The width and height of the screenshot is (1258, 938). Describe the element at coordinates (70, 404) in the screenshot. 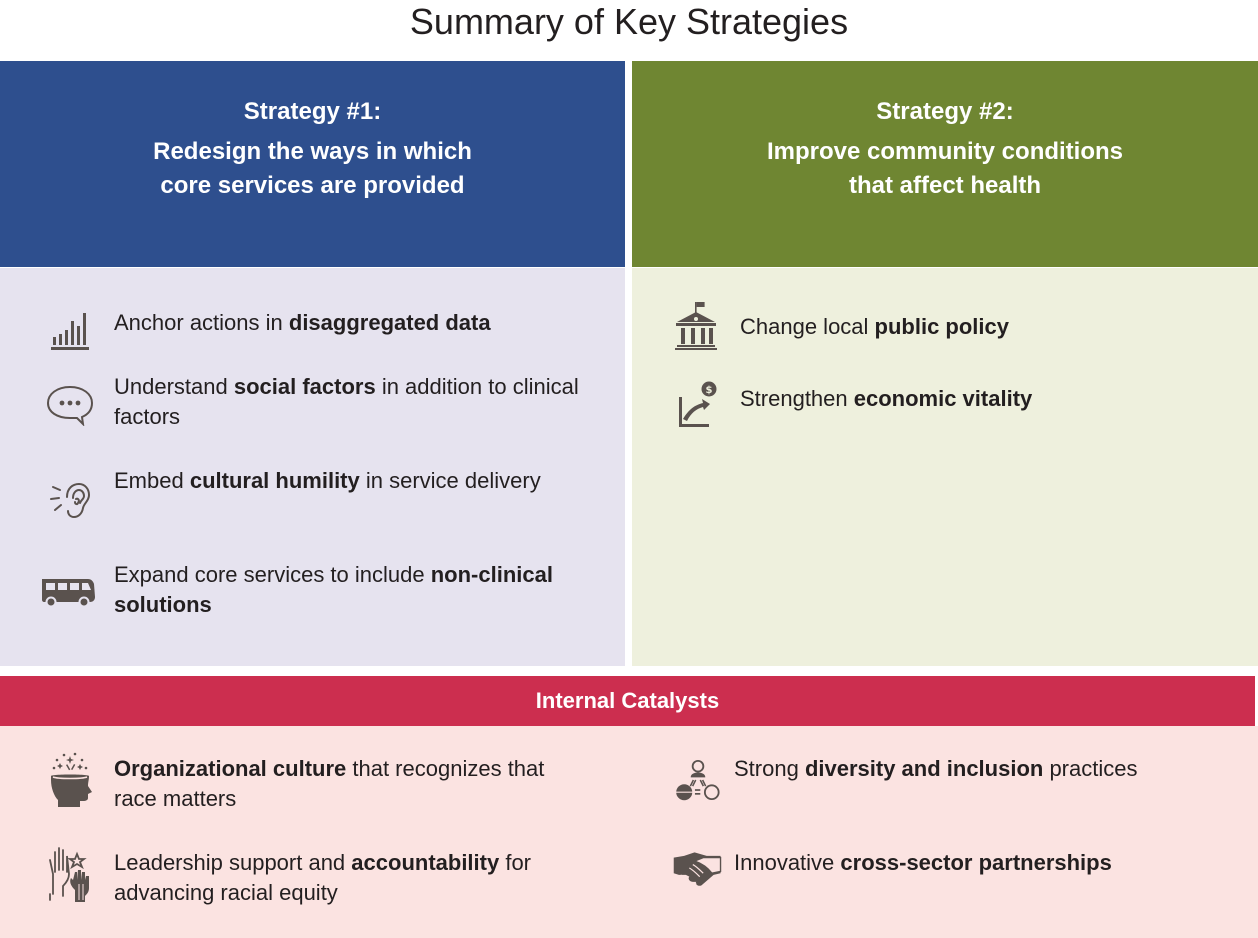

I see `speech-bubble-icon` at that location.